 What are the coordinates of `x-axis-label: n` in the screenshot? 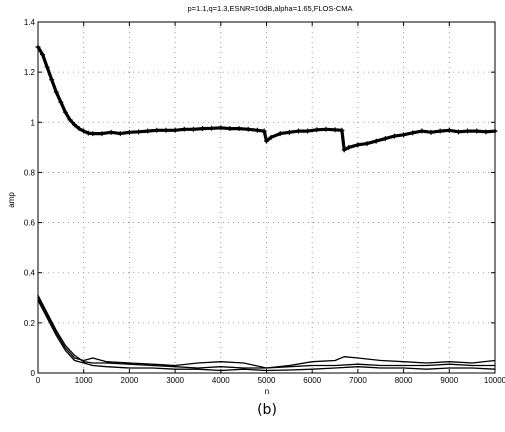 It's located at (267, 391).